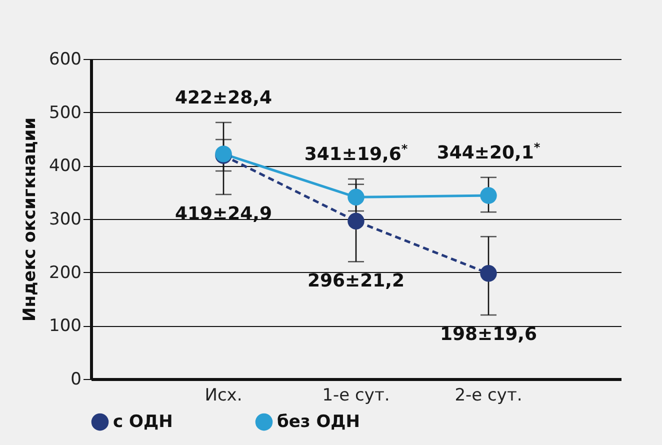 The image size is (662, 445). What do you see at coordinates (488, 152) in the screenshot?
I see `data-label: 344±20,1$^{*}$` at bounding box center [488, 152].